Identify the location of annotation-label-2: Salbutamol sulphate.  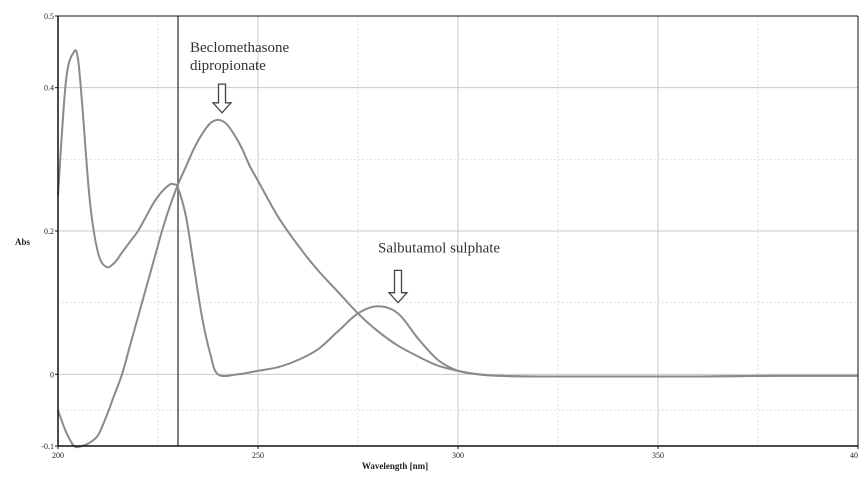
(439, 249).